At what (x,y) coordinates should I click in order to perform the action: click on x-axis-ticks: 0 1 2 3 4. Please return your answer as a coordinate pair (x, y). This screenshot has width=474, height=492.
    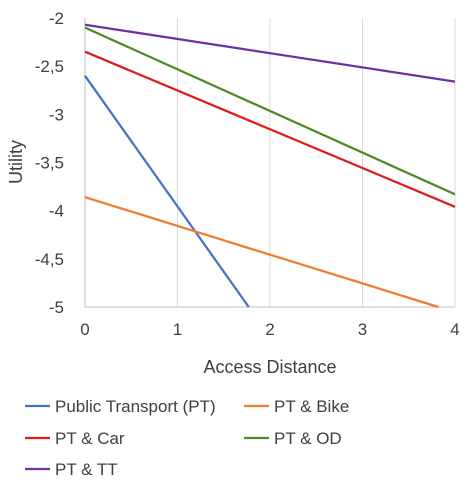
    Looking at the image, I should click on (269, 329).